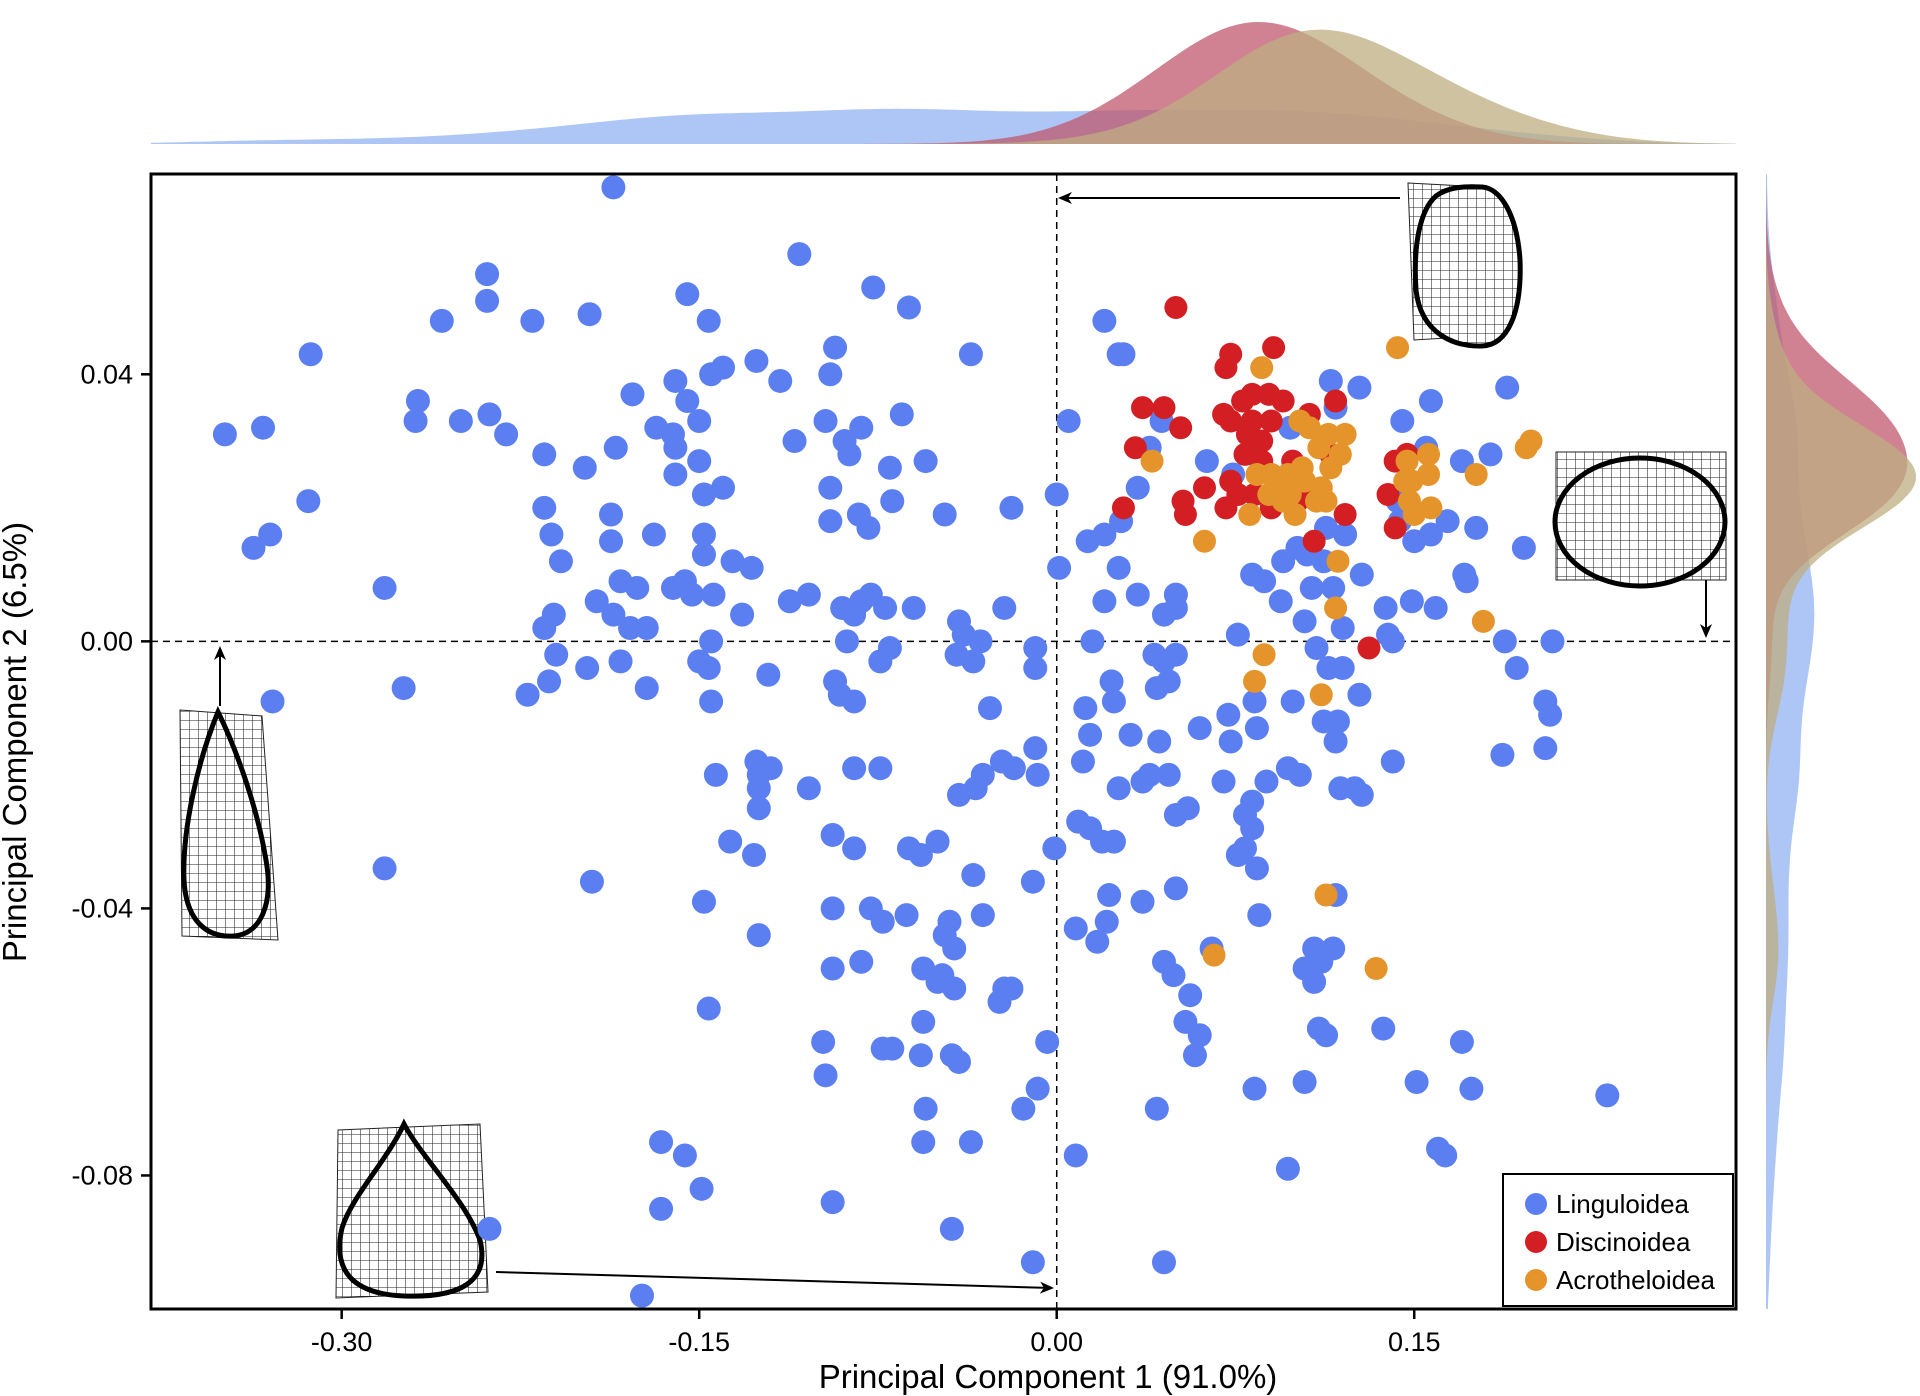 The height and width of the screenshot is (1396, 1920). Describe the element at coordinates (111, 774) in the screenshot. I see `y-axis-ticks: -0.08 -0.04 0.00 0.04` at that location.